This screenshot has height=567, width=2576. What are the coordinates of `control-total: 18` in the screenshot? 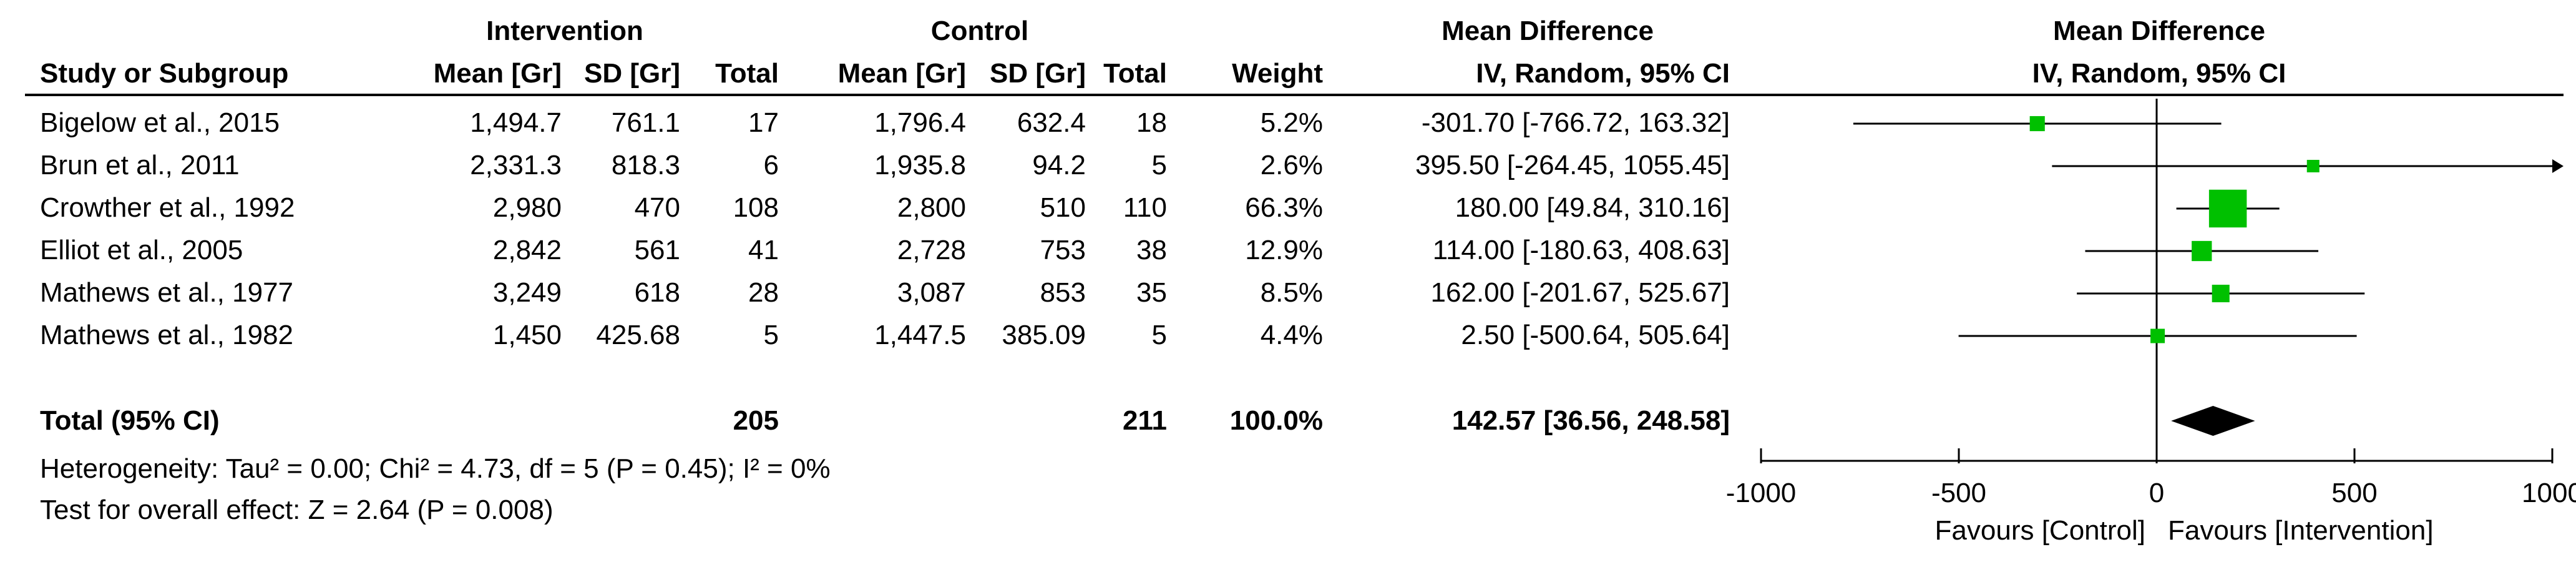 It's located at (1151, 122).